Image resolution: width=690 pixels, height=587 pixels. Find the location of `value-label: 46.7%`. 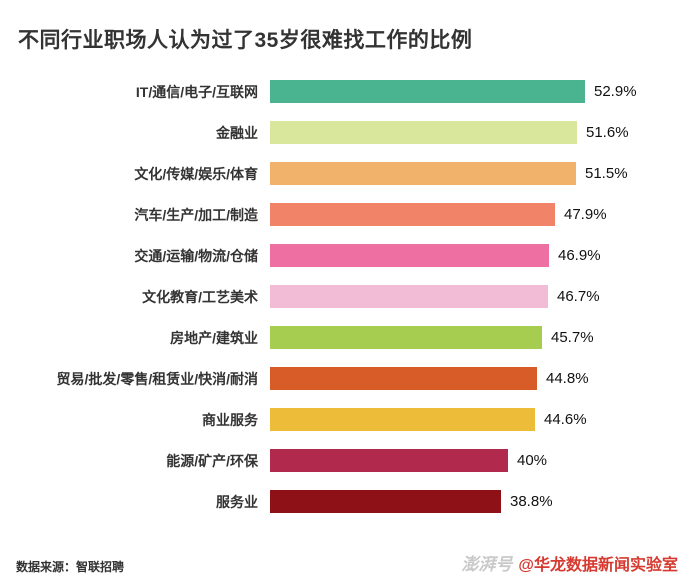

value-label: 46.7% is located at coordinates (578, 296).